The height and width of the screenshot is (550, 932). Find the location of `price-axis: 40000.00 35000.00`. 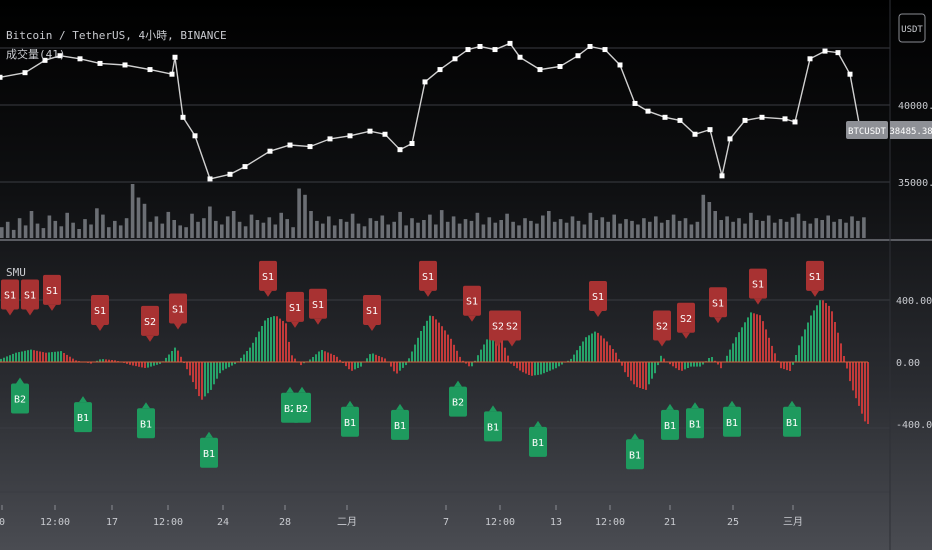

price-axis: 40000.00 35000.00 is located at coordinates (915, 145).